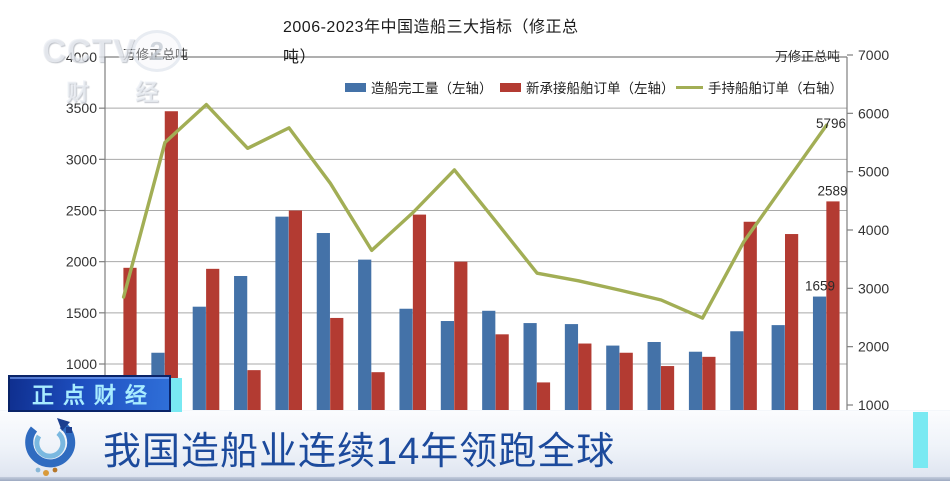  I want to click on data-label-2589: 2589, so click(832, 190).